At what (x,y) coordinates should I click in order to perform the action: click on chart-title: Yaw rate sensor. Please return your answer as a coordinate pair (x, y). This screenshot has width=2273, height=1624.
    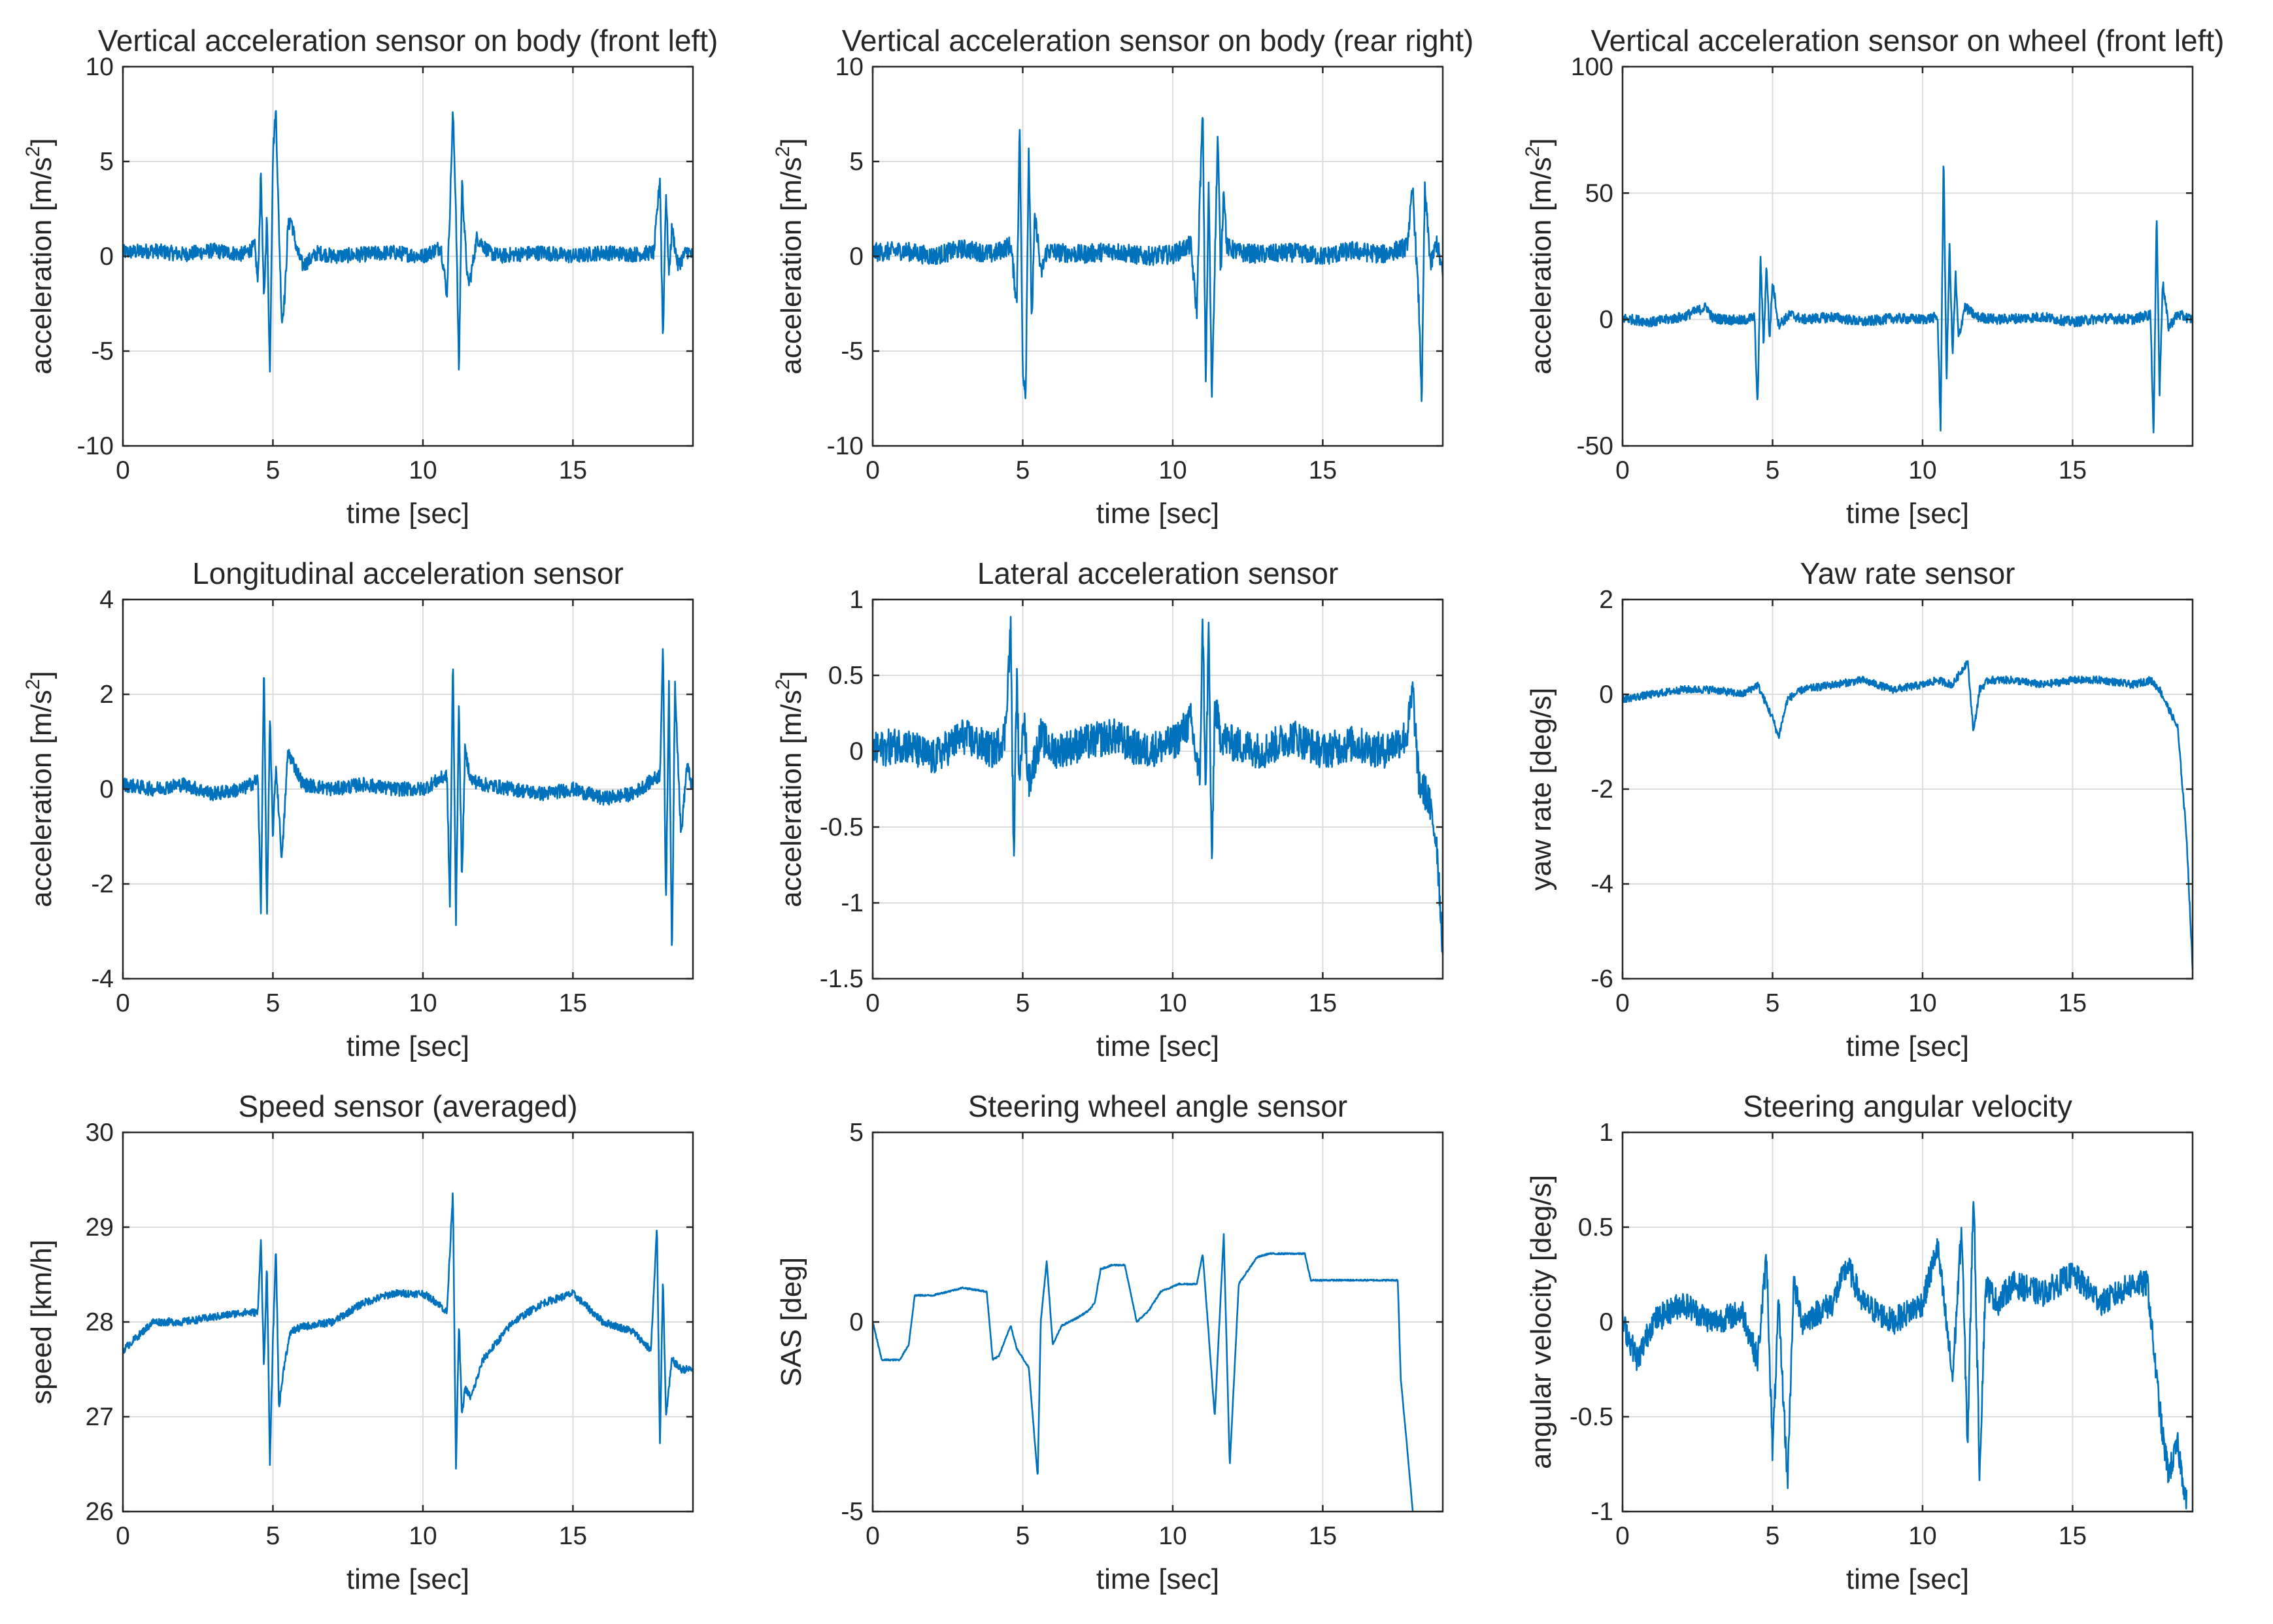
    Looking at the image, I should click on (1908, 573).